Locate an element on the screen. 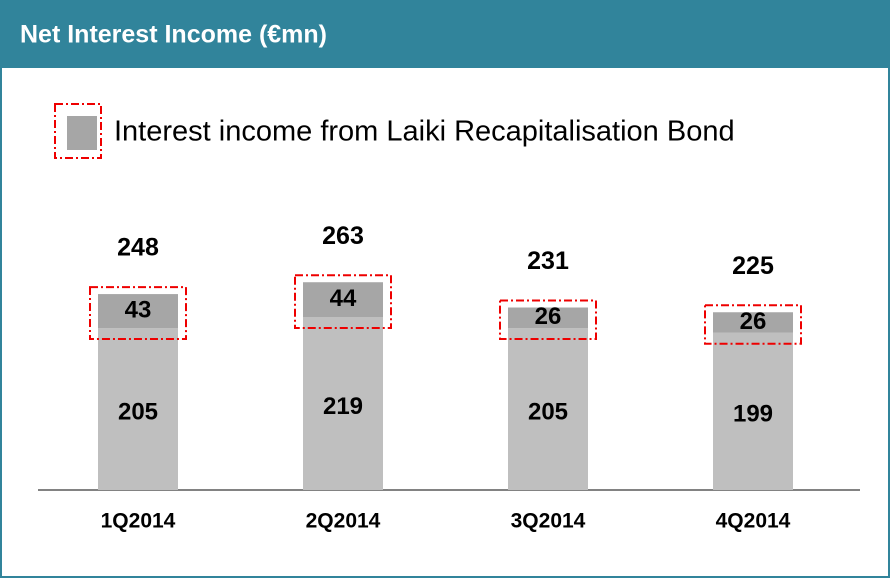  total-label: 248 is located at coordinates (138, 248).